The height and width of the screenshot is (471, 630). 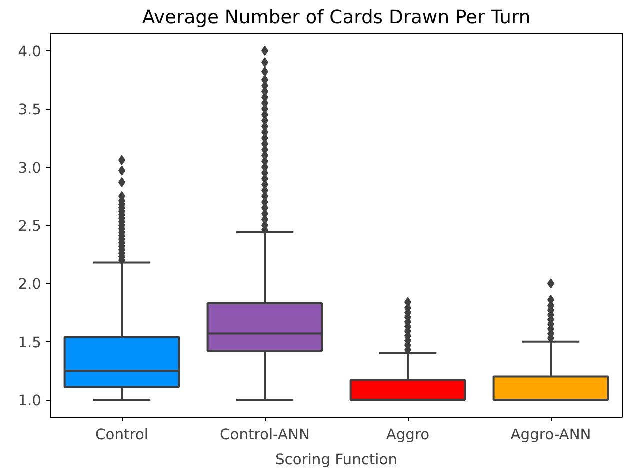 What do you see at coordinates (30, 226) in the screenshot?
I see `y-tick-label: 2.5` at bounding box center [30, 226].